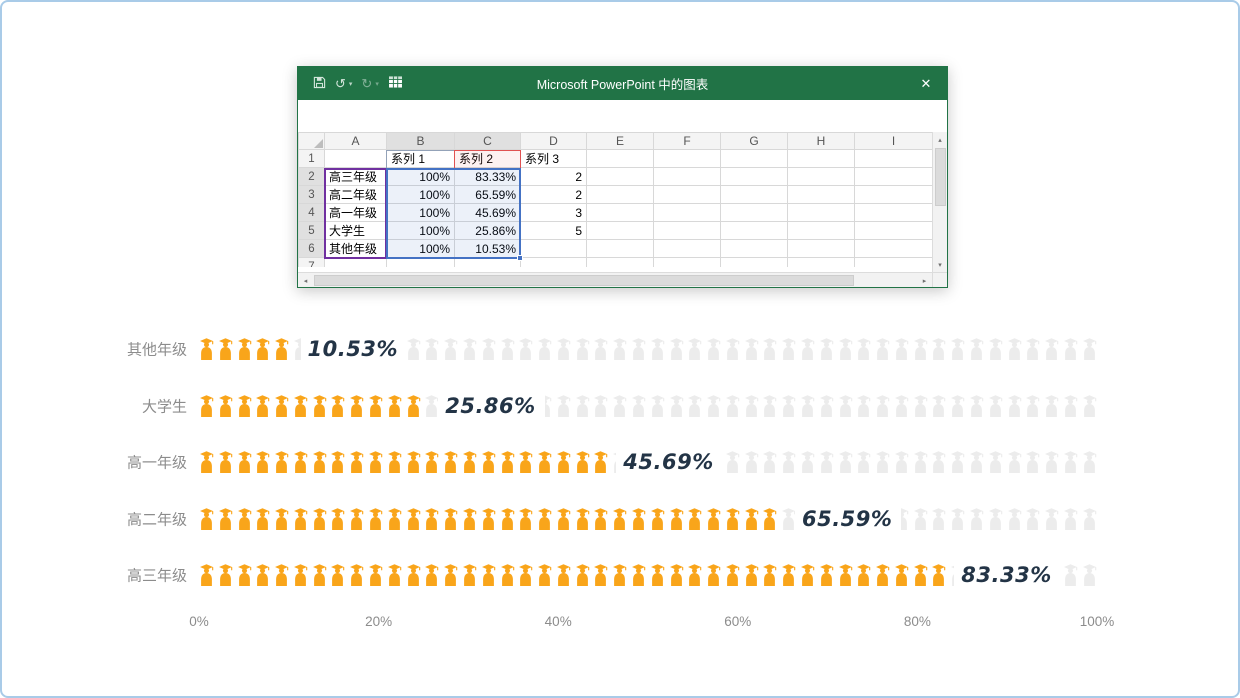 This screenshot has height=698, width=1240. What do you see at coordinates (553, 158) in the screenshot?
I see `cell-D1: 系列 3` at bounding box center [553, 158].